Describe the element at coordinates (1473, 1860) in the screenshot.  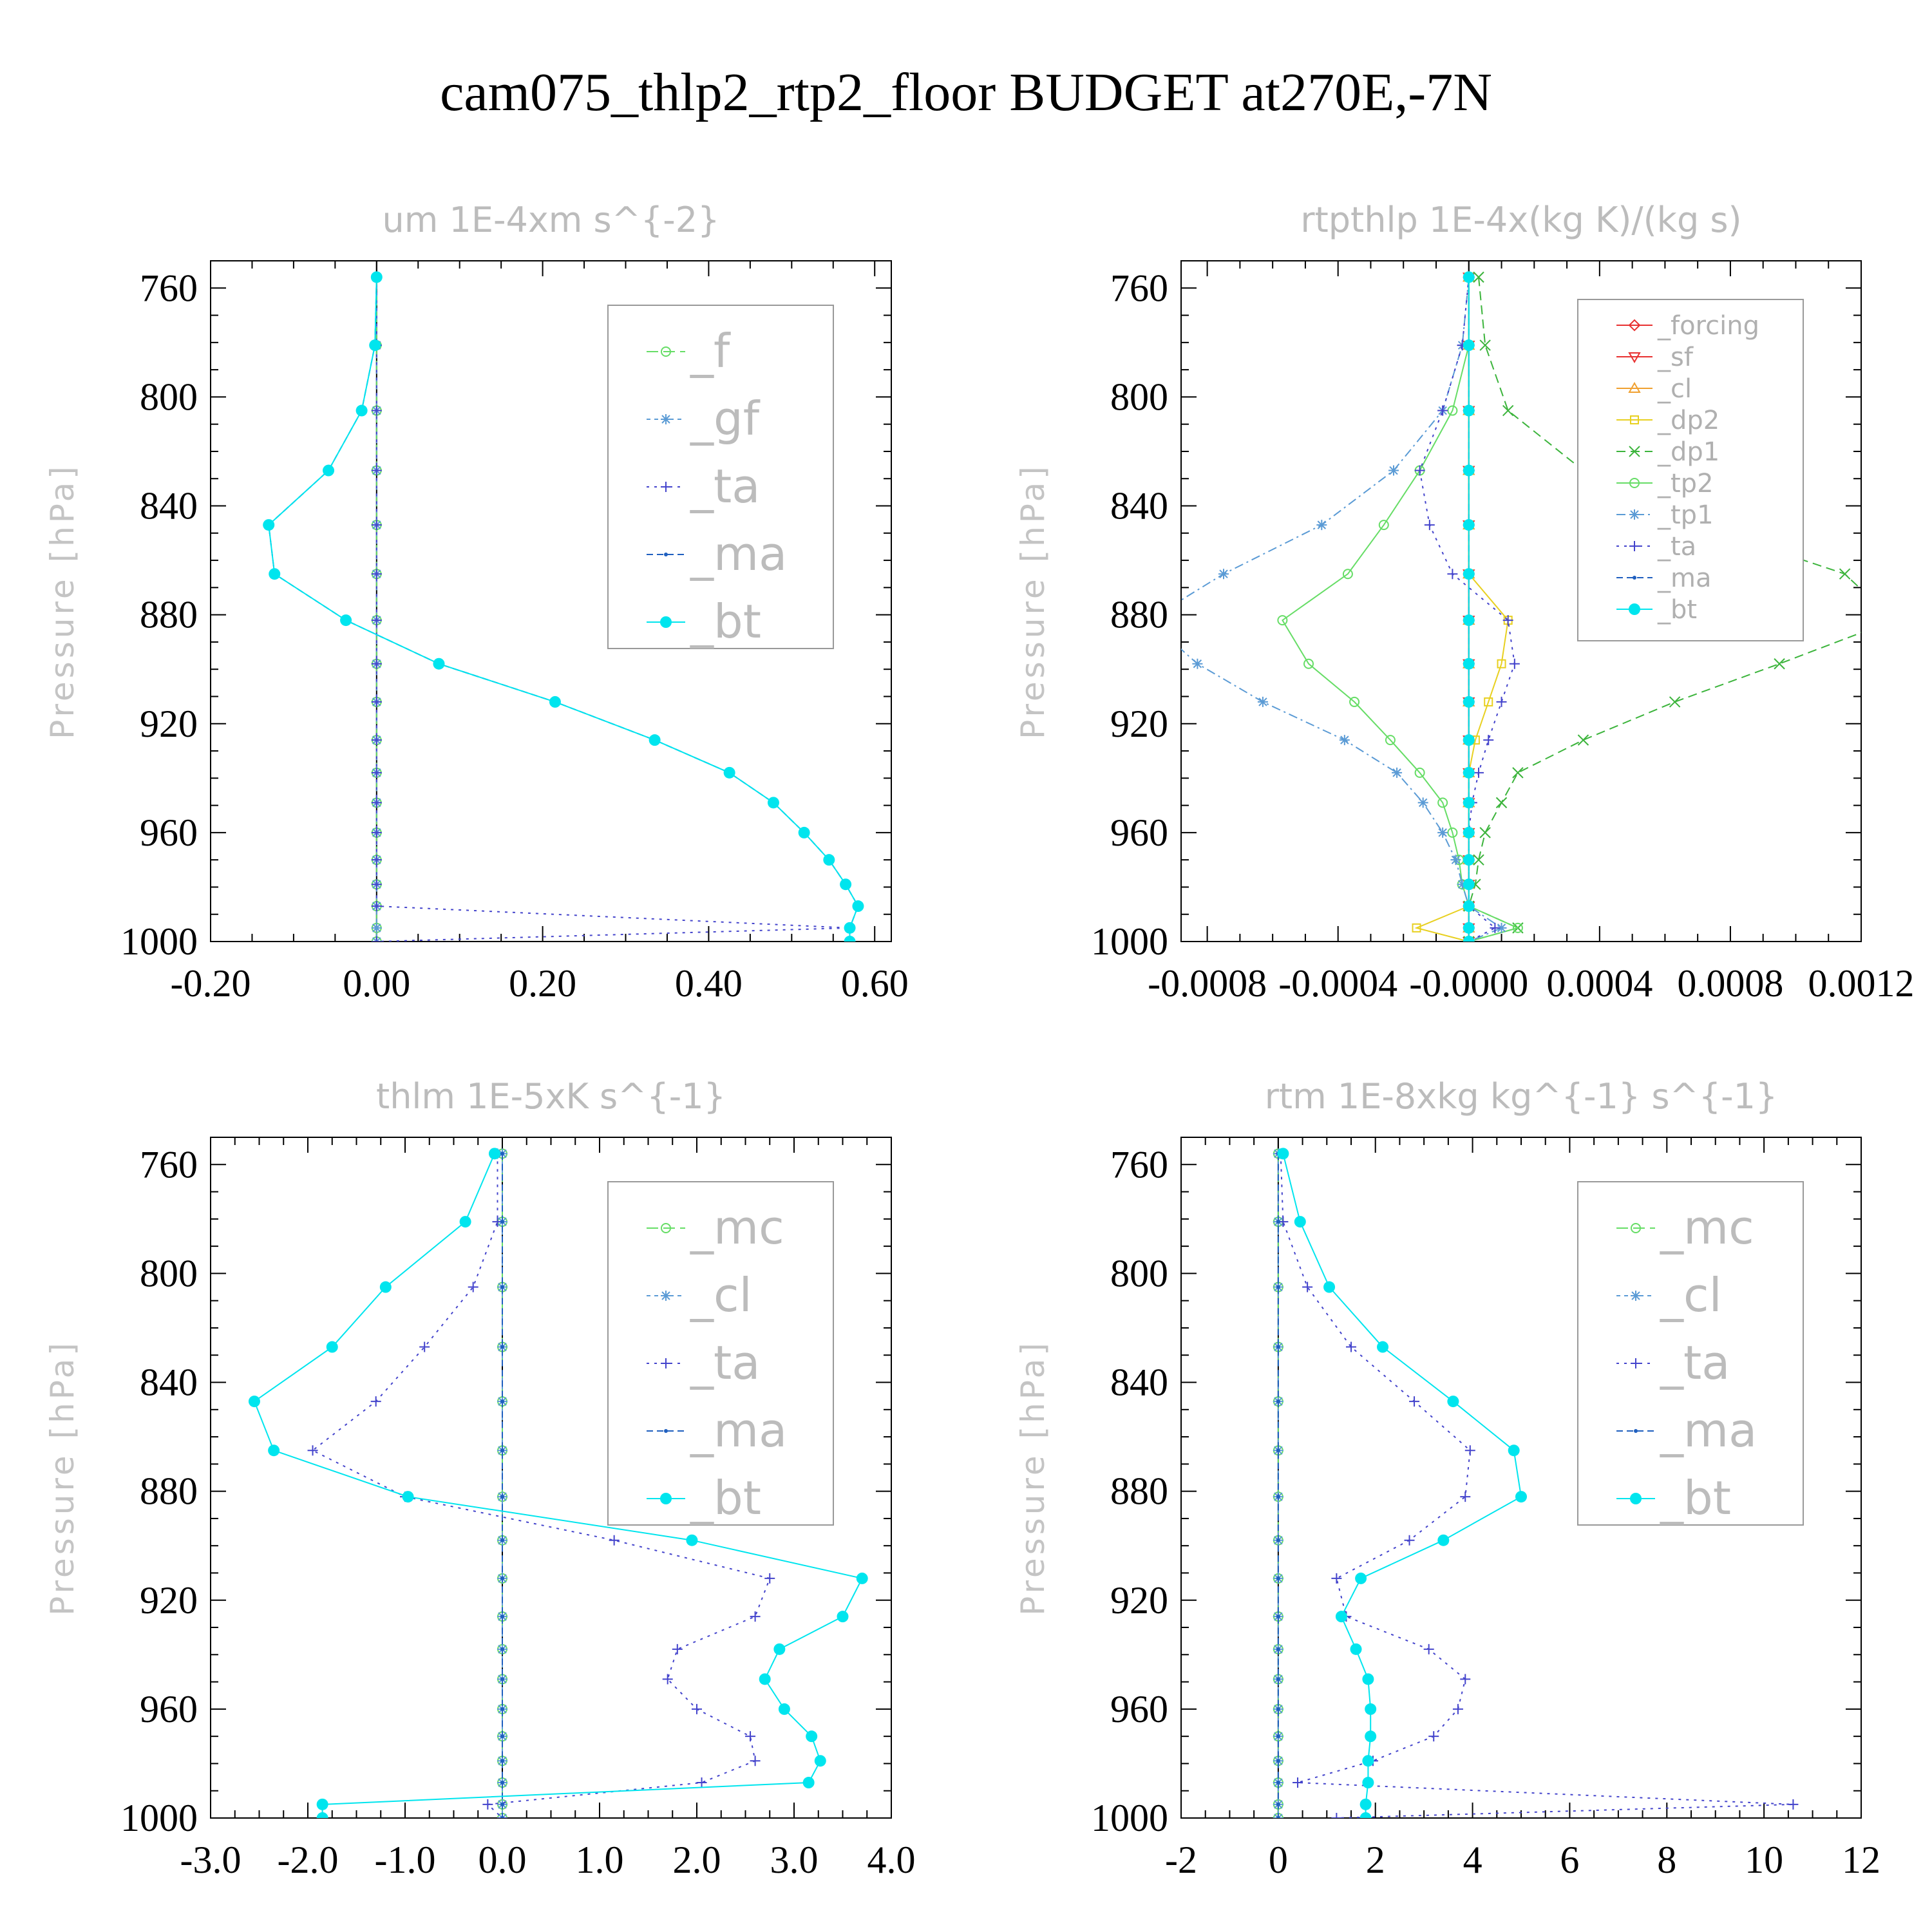
I see `x-tick-label: 4` at that location.